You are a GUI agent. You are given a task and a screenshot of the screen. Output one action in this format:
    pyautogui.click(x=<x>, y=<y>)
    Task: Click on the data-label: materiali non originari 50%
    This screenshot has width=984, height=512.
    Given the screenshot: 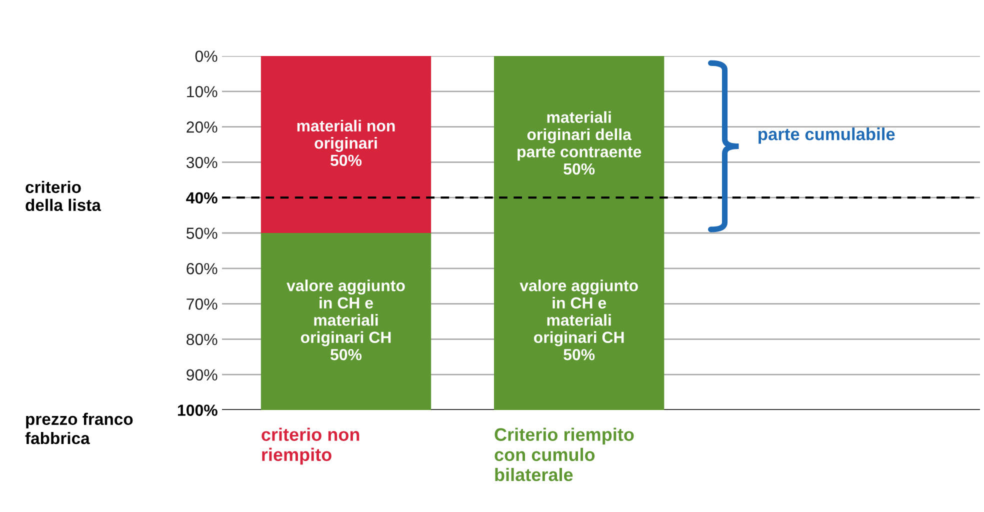 What is the action you would take?
    pyautogui.click(x=346, y=143)
    